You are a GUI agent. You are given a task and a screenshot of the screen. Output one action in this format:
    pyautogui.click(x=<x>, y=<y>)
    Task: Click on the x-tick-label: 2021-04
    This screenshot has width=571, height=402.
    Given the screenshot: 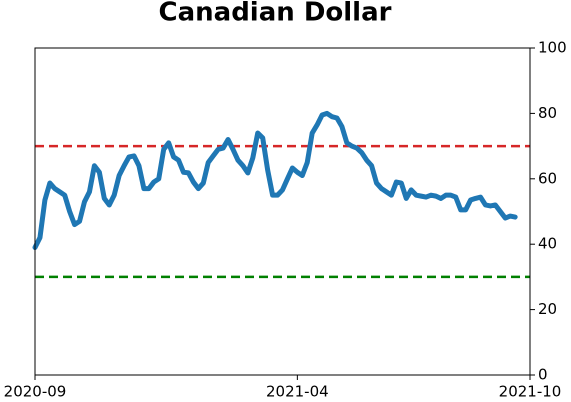 What is the action you would take?
    pyautogui.click(x=297, y=392)
    